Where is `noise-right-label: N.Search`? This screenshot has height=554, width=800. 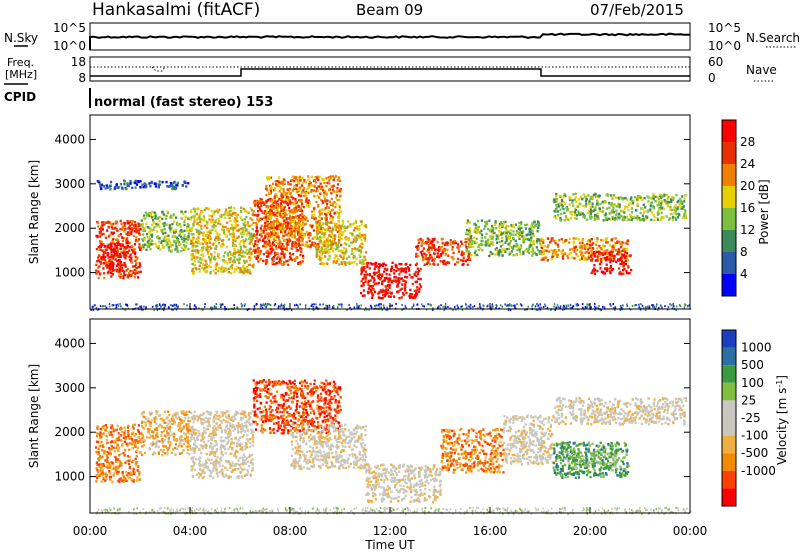 noise-right-label: N.Search is located at coordinates (773, 38).